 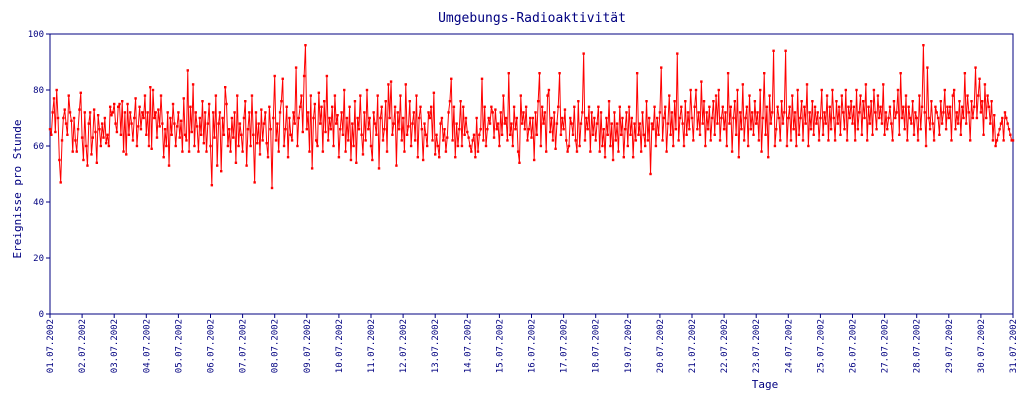 What do you see at coordinates (38, 203) in the screenshot?
I see `y-tick-label: 40` at bounding box center [38, 203].